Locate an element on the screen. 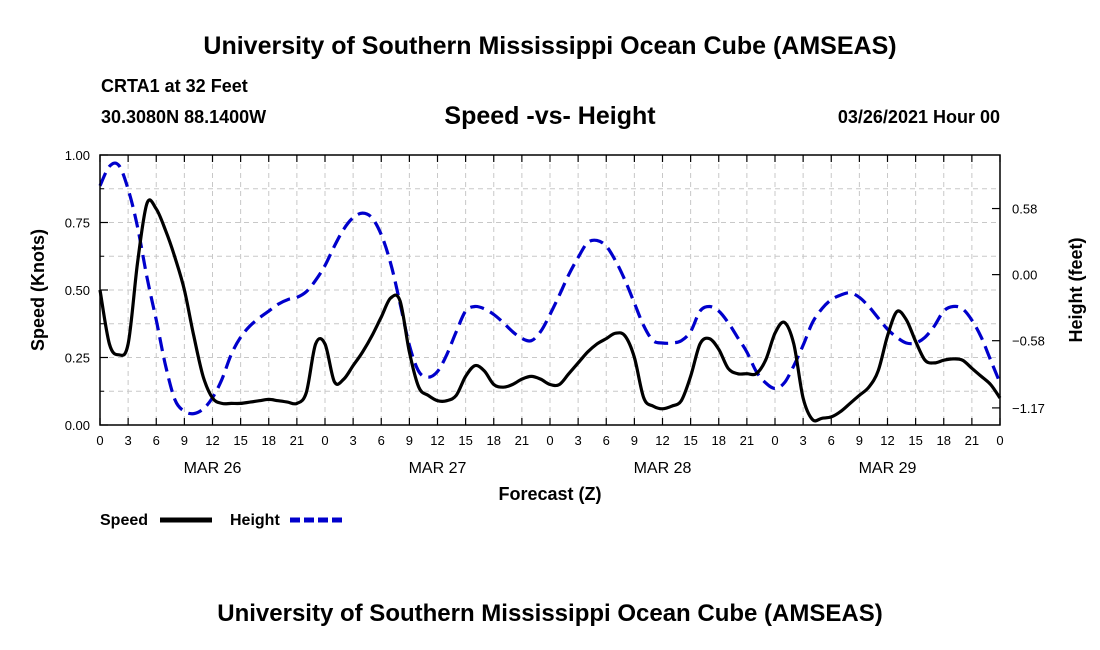 This screenshot has height=650, width=1100. y-right-tick-label: 0.58 is located at coordinates (1024, 209).